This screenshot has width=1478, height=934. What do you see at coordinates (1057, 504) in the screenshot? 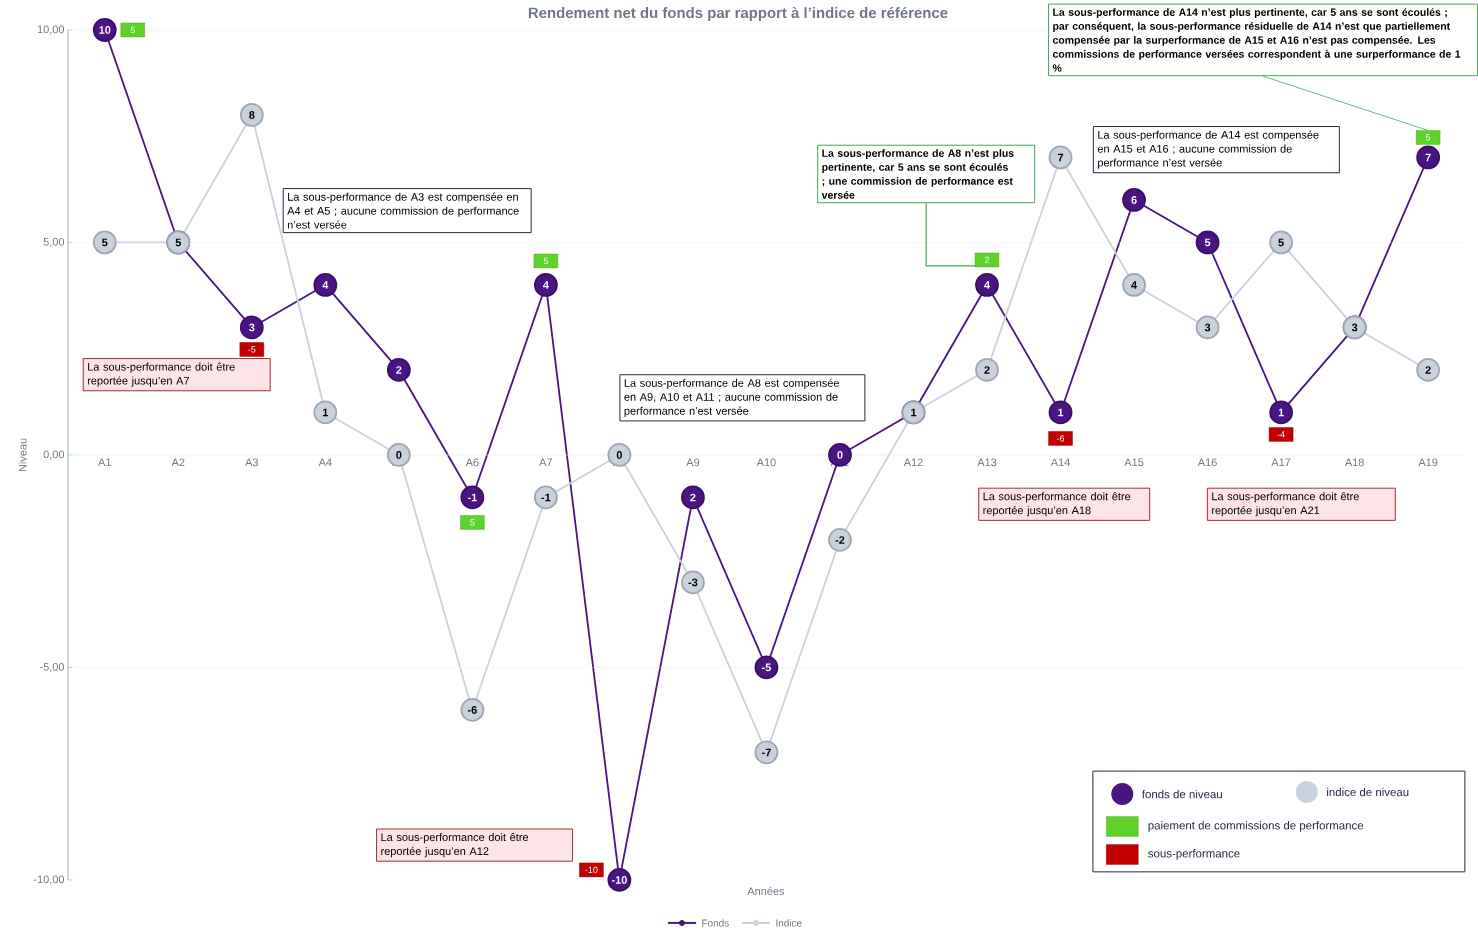
I see `annotation: La sous-performance doit être reportée jusqu’en A18` at bounding box center [1057, 504].